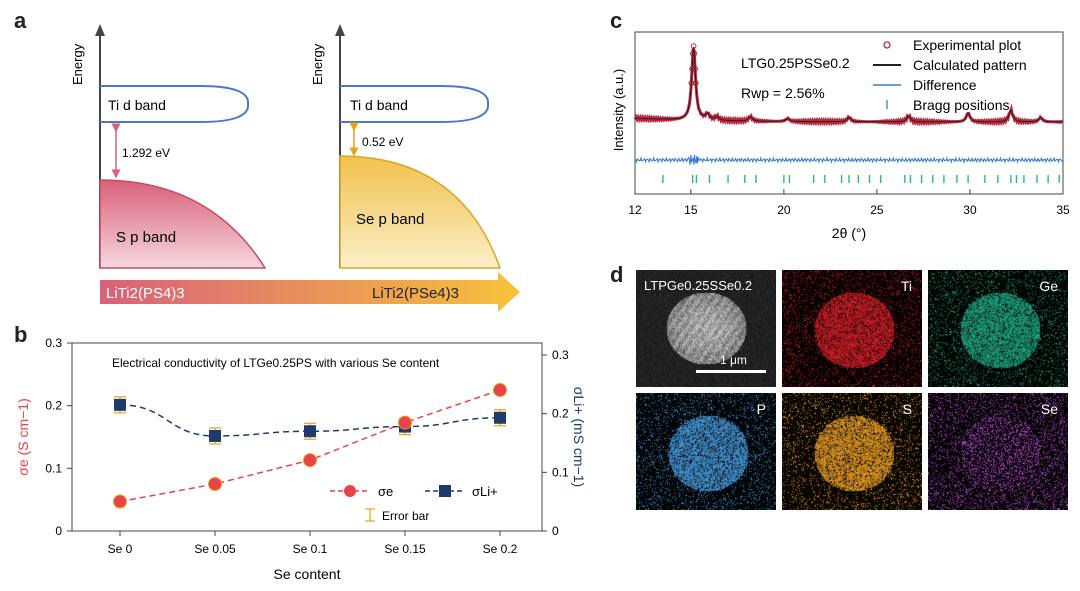 This screenshot has height=591, width=1080. What do you see at coordinates (560, 472) in the screenshot?
I see `y2-tick-label: 0.1` at bounding box center [560, 472].